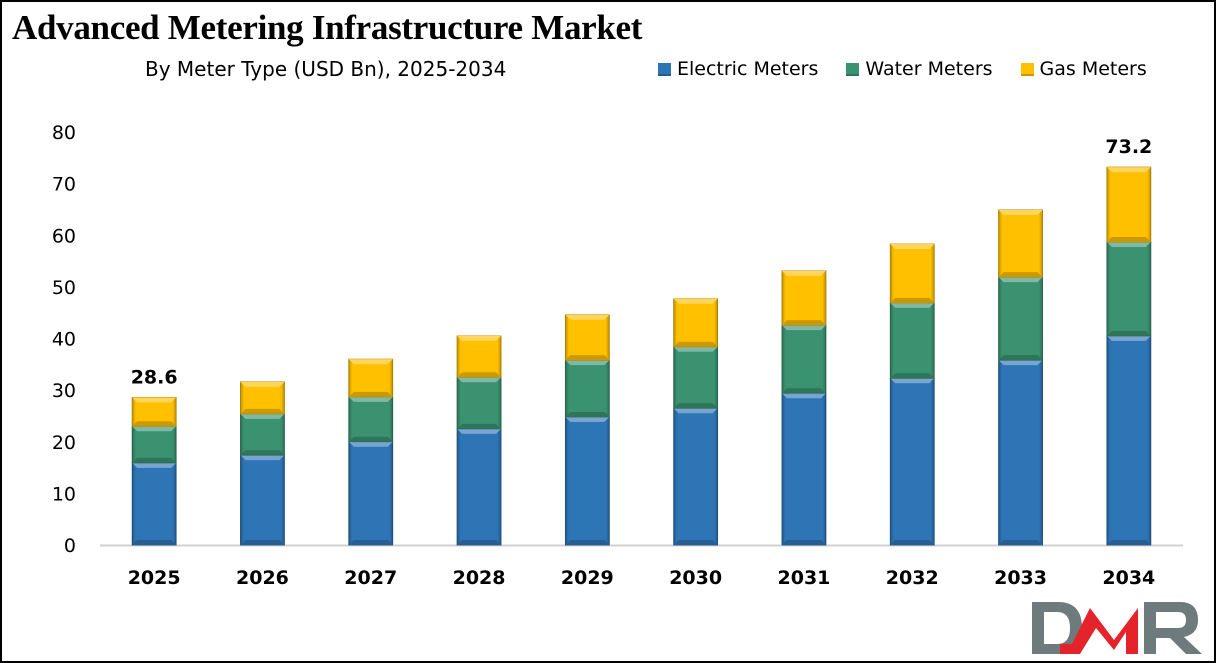 This screenshot has width=1216, height=663. What do you see at coordinates (1099, 631) in the screenshot?
I see `logo-letter-m` at bounding box center [1099, 631].